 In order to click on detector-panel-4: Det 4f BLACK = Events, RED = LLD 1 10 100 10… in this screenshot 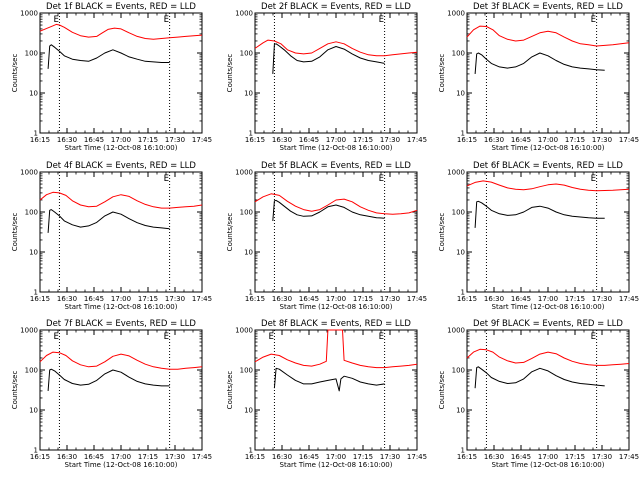, I will do `click(111, 236)`.